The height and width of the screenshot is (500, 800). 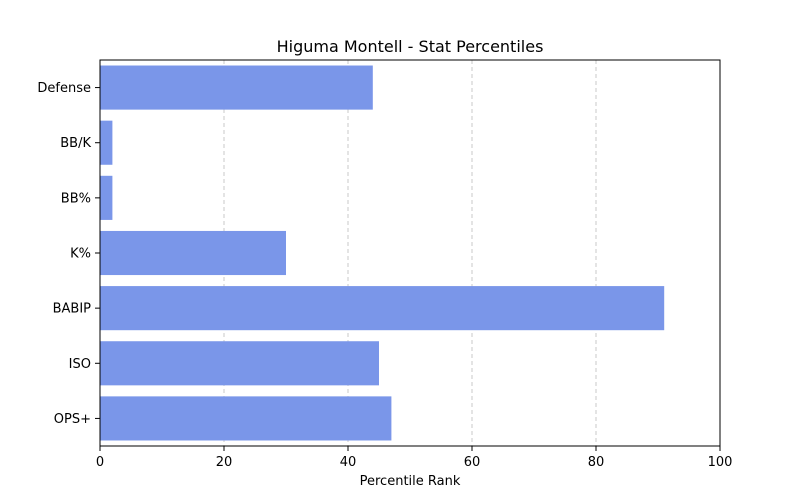 What do you see at coordinates (239, 363) in the screenshot?
I see `bar-iso` at bounding box center [239, 363].